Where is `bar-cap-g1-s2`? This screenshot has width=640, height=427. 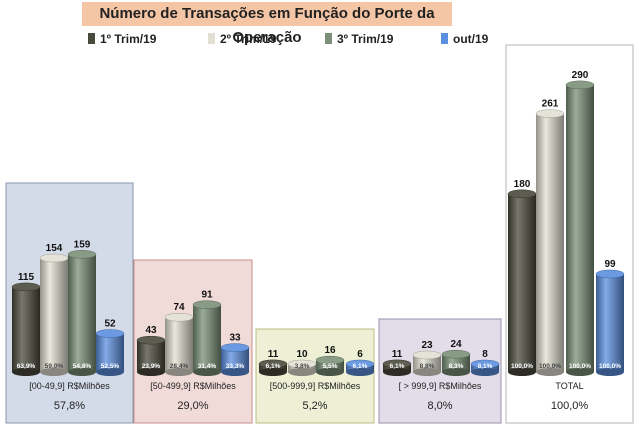
bar-cap-g1-s2 is located at coordinates (54, 258).